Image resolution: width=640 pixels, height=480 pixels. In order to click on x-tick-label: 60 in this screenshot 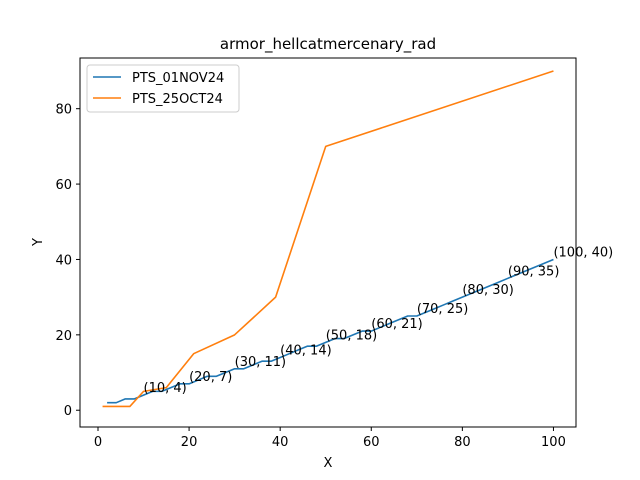, I will do `click(371, 442)`.